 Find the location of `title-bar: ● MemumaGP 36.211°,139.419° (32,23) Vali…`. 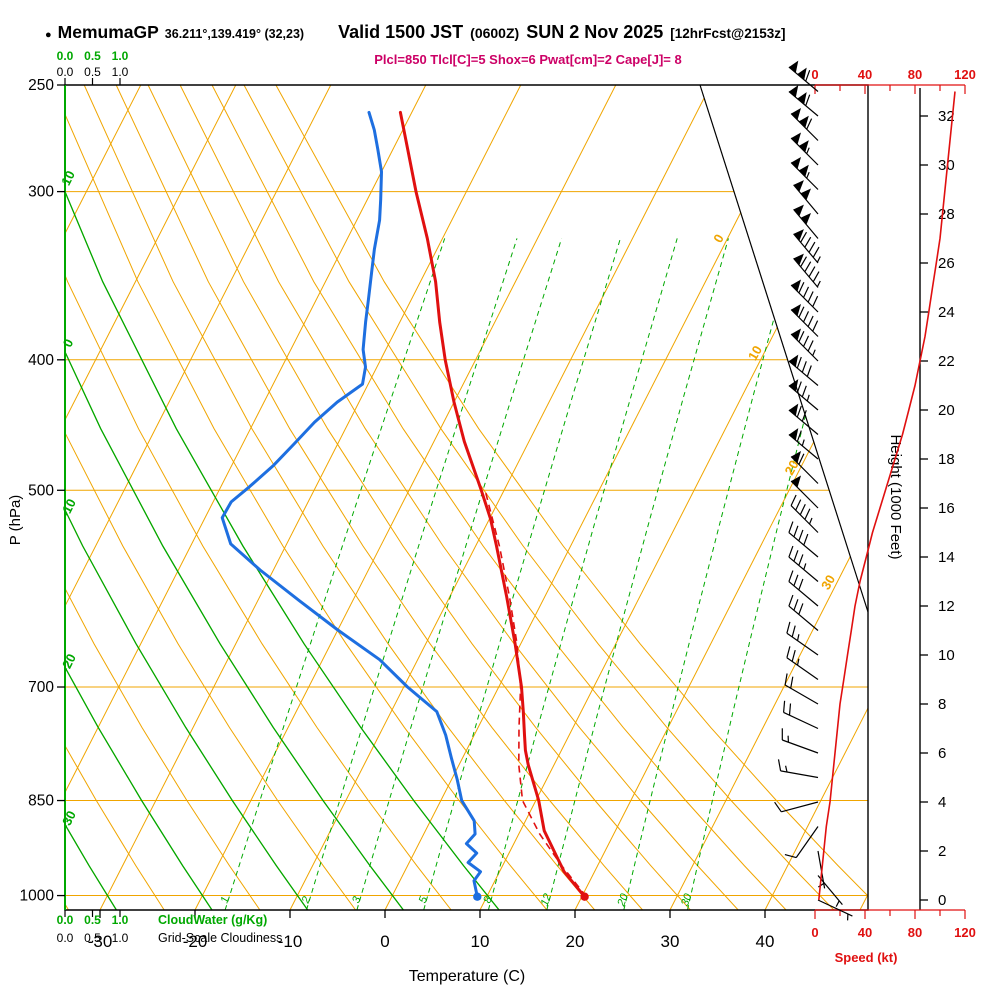

title-bar: ● MemumaGP 36.211°,139.419° (32,23) Vali… is located at coordinates (415, 32).